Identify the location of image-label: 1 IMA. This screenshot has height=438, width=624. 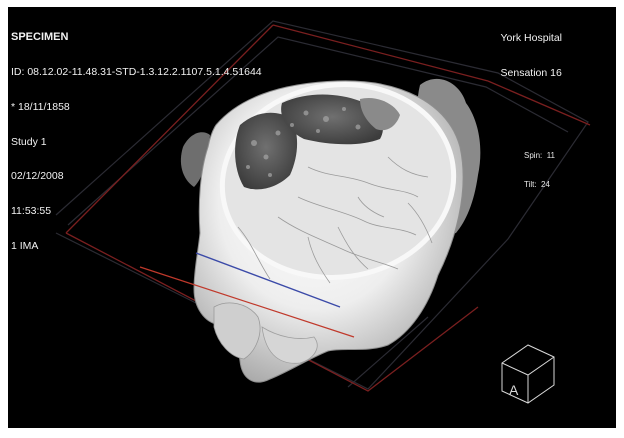
(25, 245).